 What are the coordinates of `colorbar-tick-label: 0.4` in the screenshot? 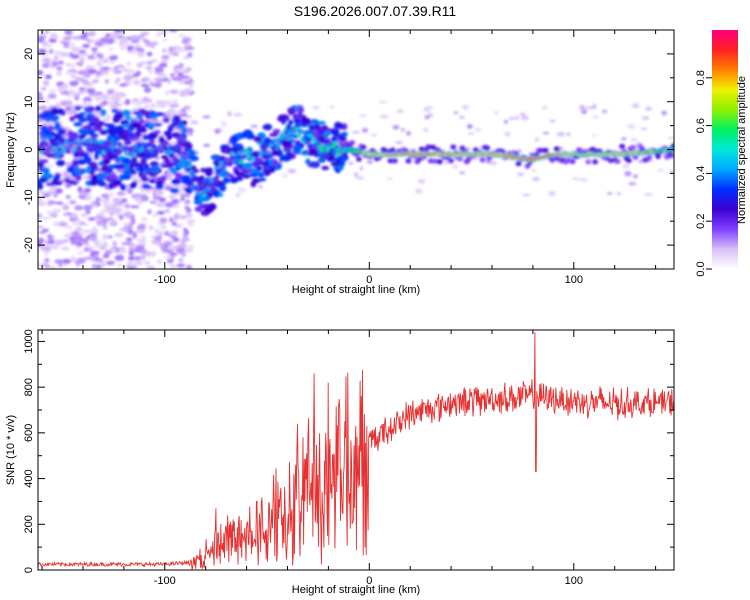 It's located at (701, 173).